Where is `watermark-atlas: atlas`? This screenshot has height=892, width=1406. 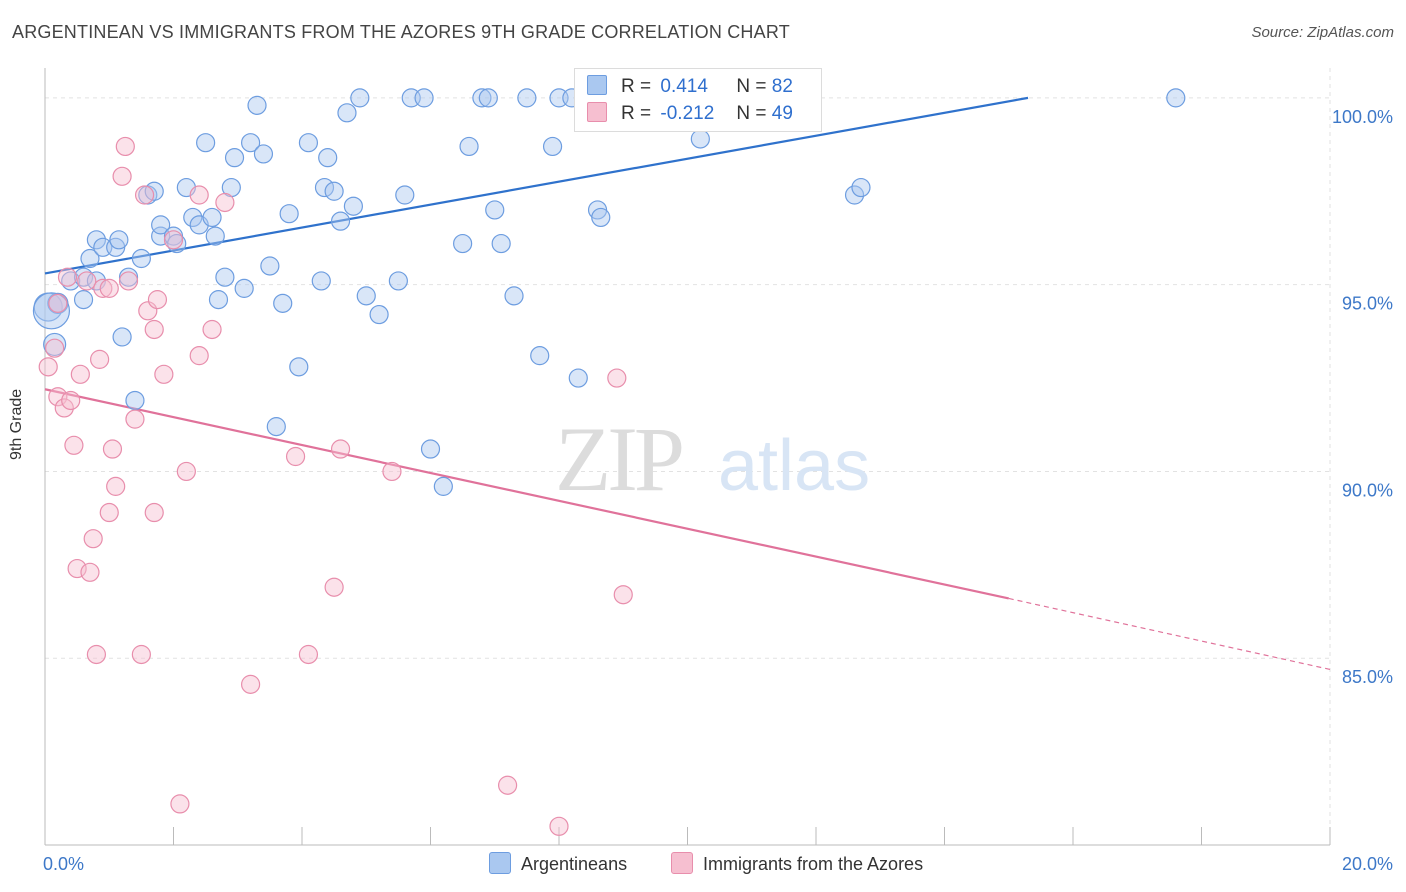 watermark-atlas: atlas is located at coordinates (794, 466).